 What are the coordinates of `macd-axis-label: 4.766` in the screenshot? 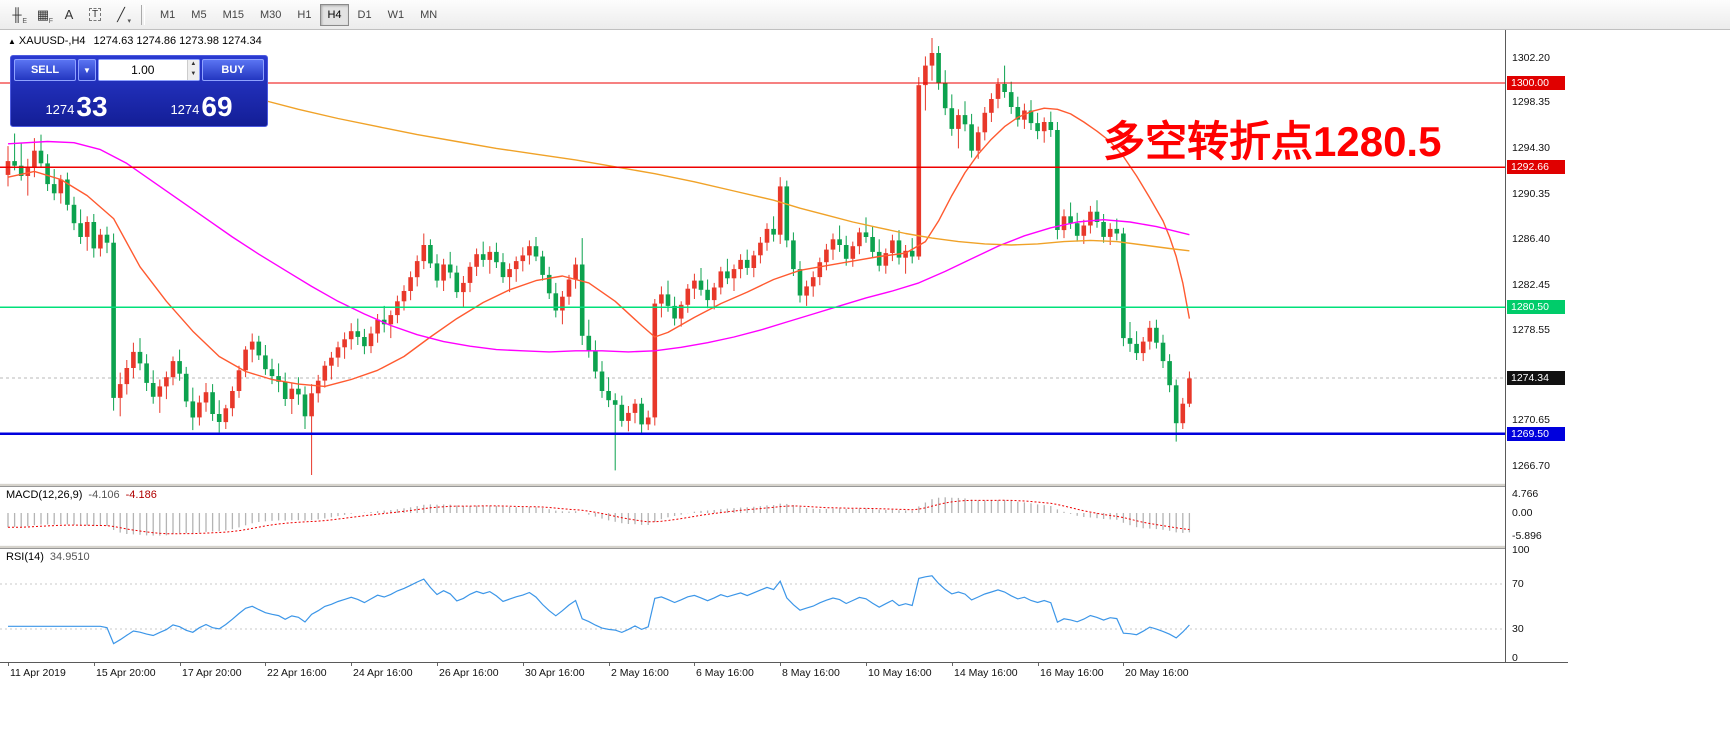 It's located at (1525, 494).